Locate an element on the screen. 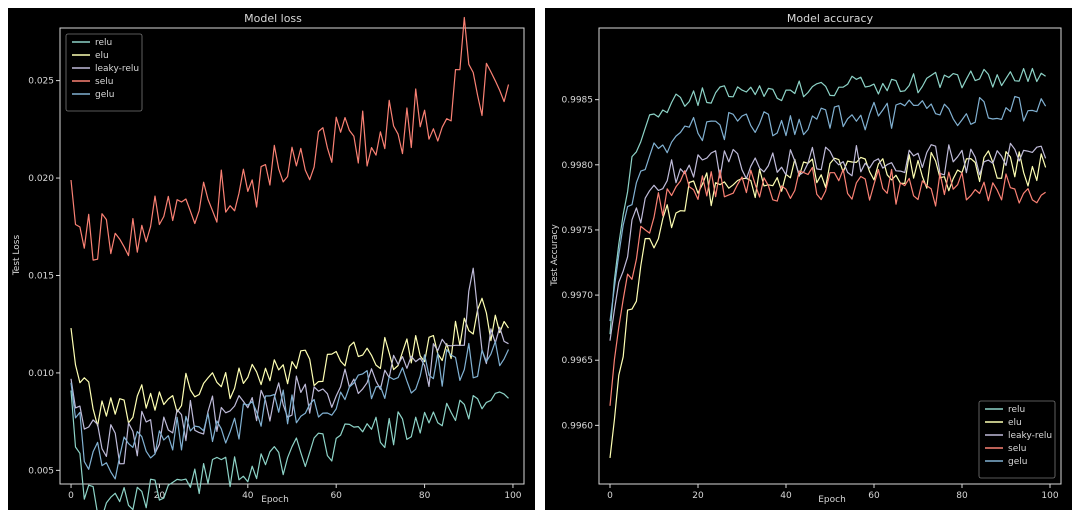 The image size is (1080, 518). accuracy-y-axis-label: Test Accuracy is located at coordinates (555, 254).